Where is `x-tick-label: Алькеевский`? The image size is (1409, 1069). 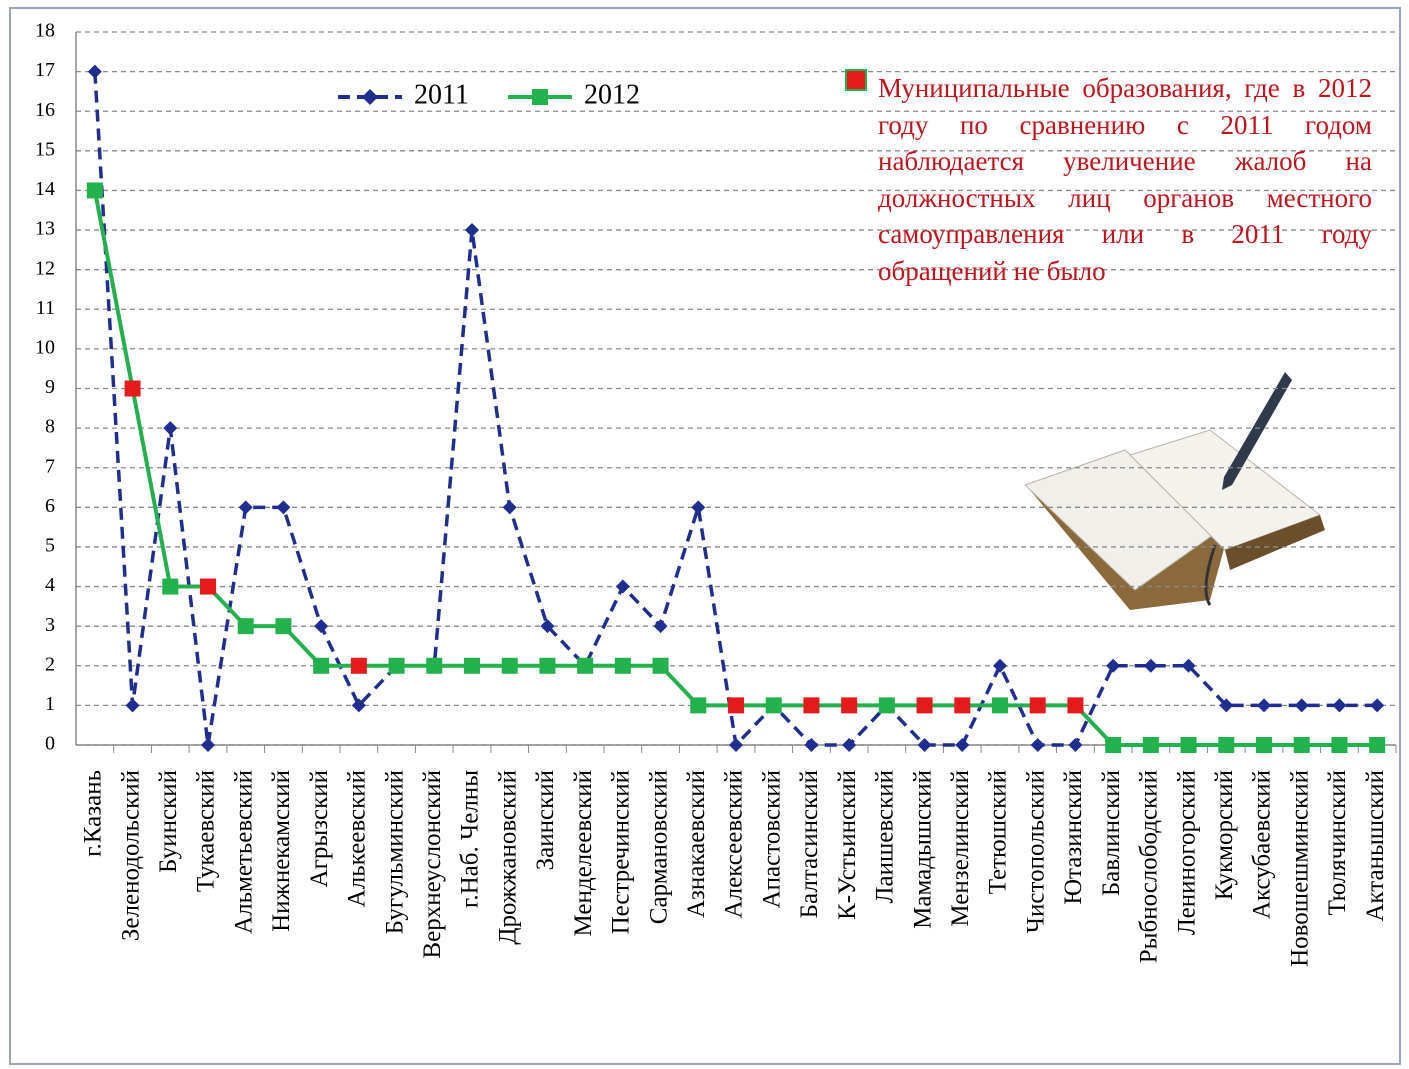
x-tick-label: Алькеевский is located at coordinates (357, 838).